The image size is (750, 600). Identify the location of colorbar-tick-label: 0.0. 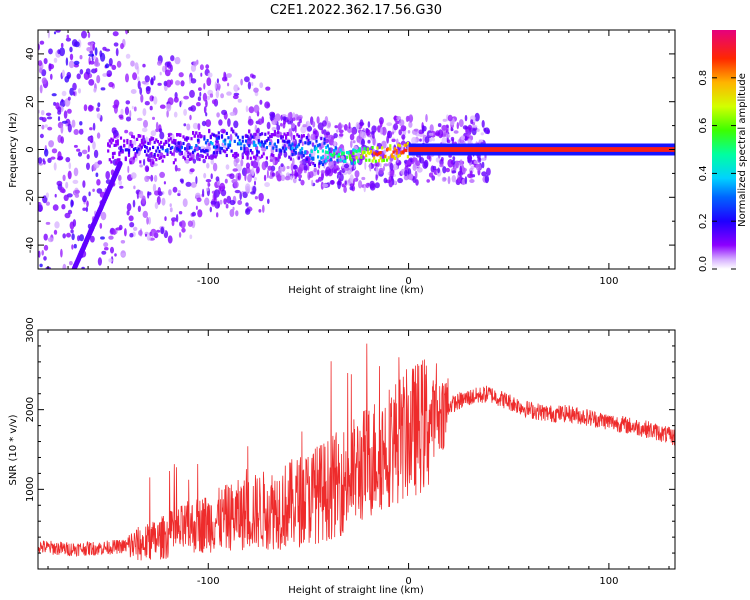
(703, 264).